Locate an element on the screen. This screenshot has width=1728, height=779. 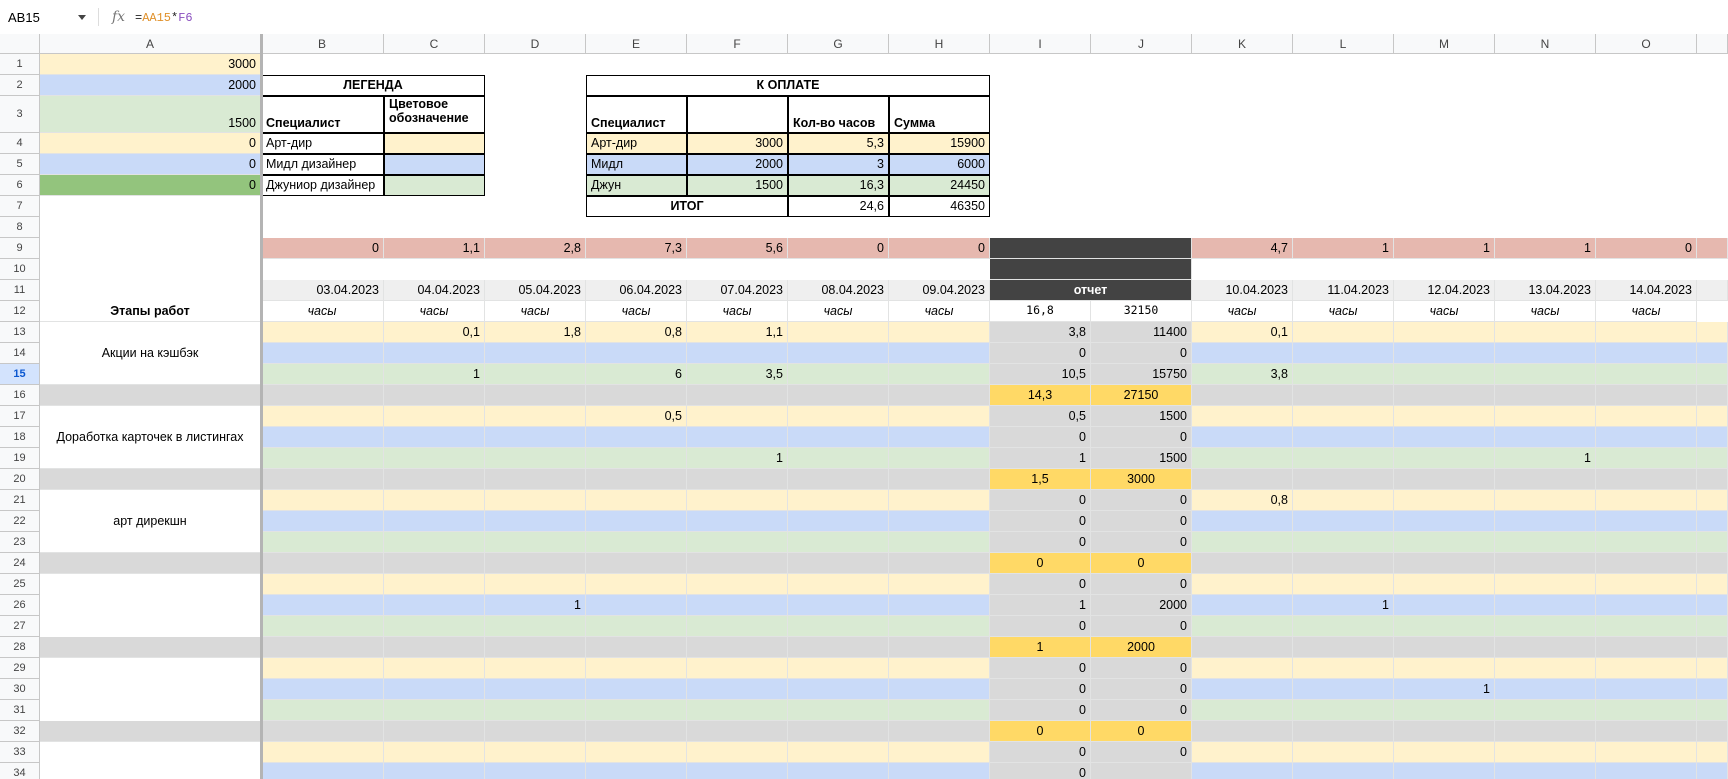
row-header-6: 6 is located at coordinates (20, 185).